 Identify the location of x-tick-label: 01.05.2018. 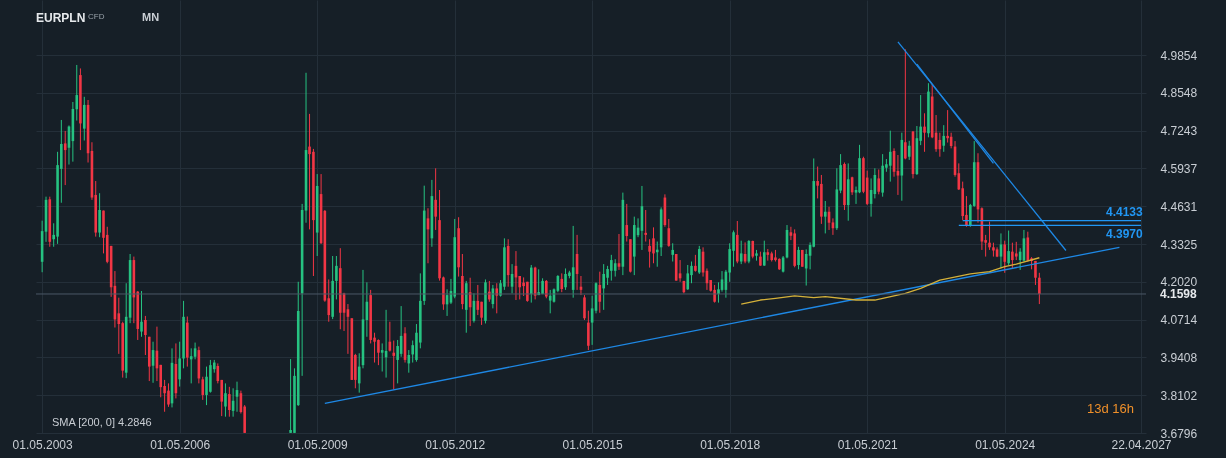
(730, 444).